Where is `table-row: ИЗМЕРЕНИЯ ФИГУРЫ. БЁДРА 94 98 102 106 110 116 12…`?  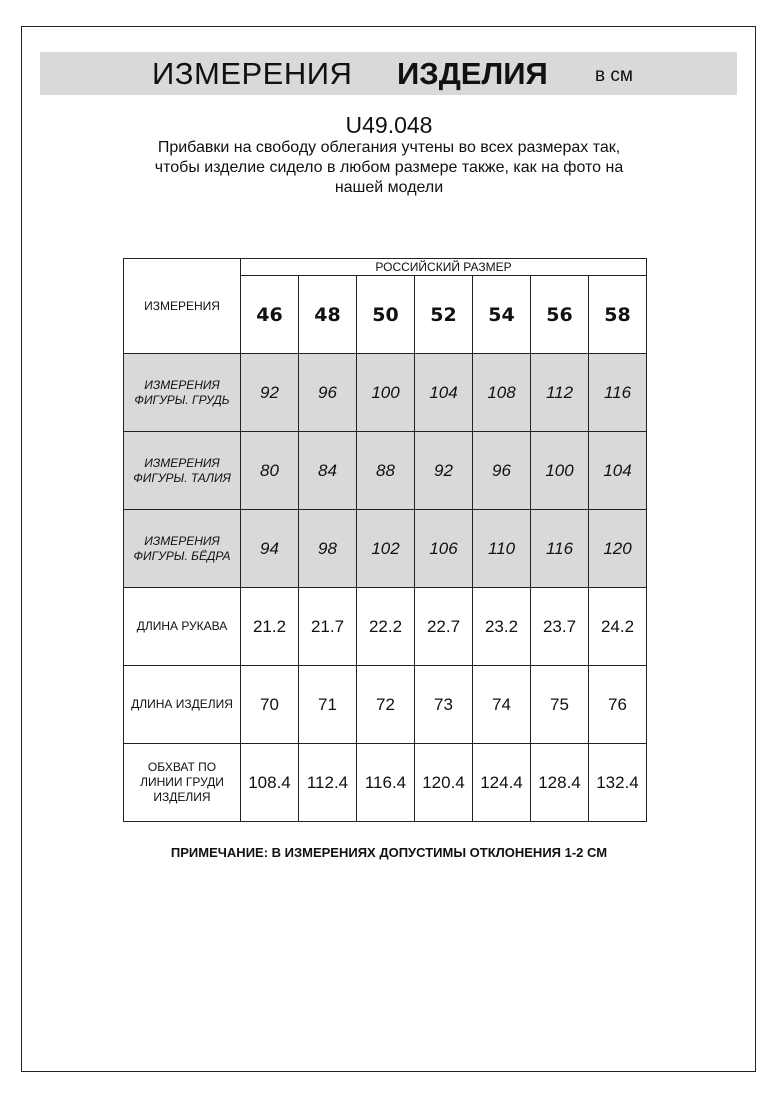
table-row: ИЗМЕРЕНИЯ ФИГУРЫ. БЁДРА 94 98 102 106 110 116 12… is located at coordinates (385, 548).